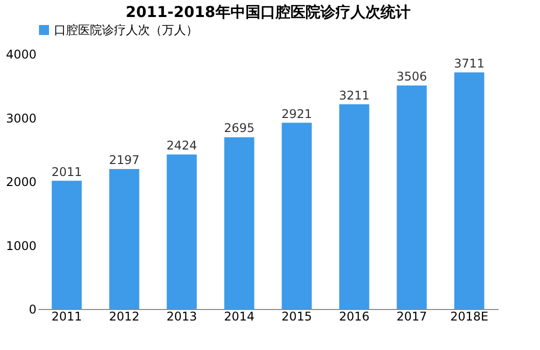 This screenshot has height=350, width=540. Describe the element at coordinates (124, 159) in the screenshot. I see `data-label: 2197` at that location.